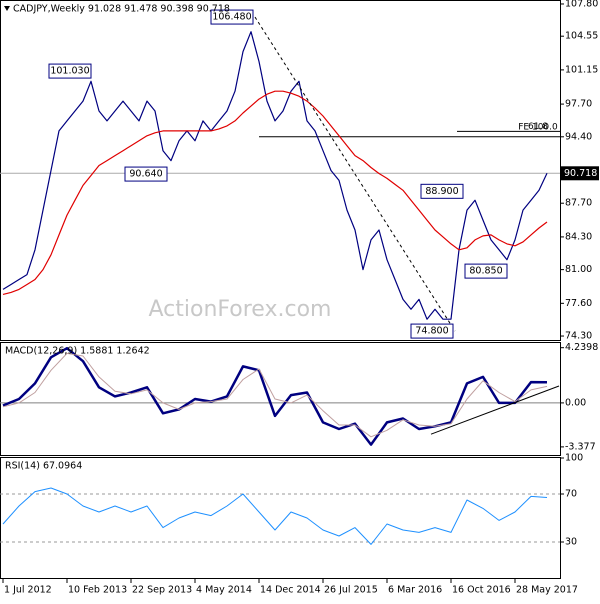 This screenshot has height=604, width=600. What do you see at coordinates (547, 590) in the screenshot?
I see `x-tick-label: 28 May 2017` at bounding box center [547, 590].